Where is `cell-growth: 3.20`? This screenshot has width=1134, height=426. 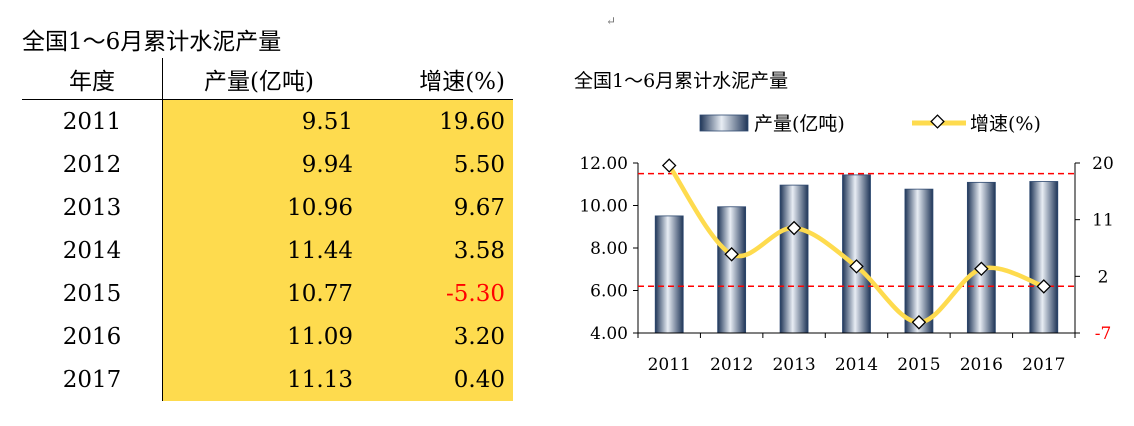 cell-growth: 3.20 is located at coordinates (434, 336).